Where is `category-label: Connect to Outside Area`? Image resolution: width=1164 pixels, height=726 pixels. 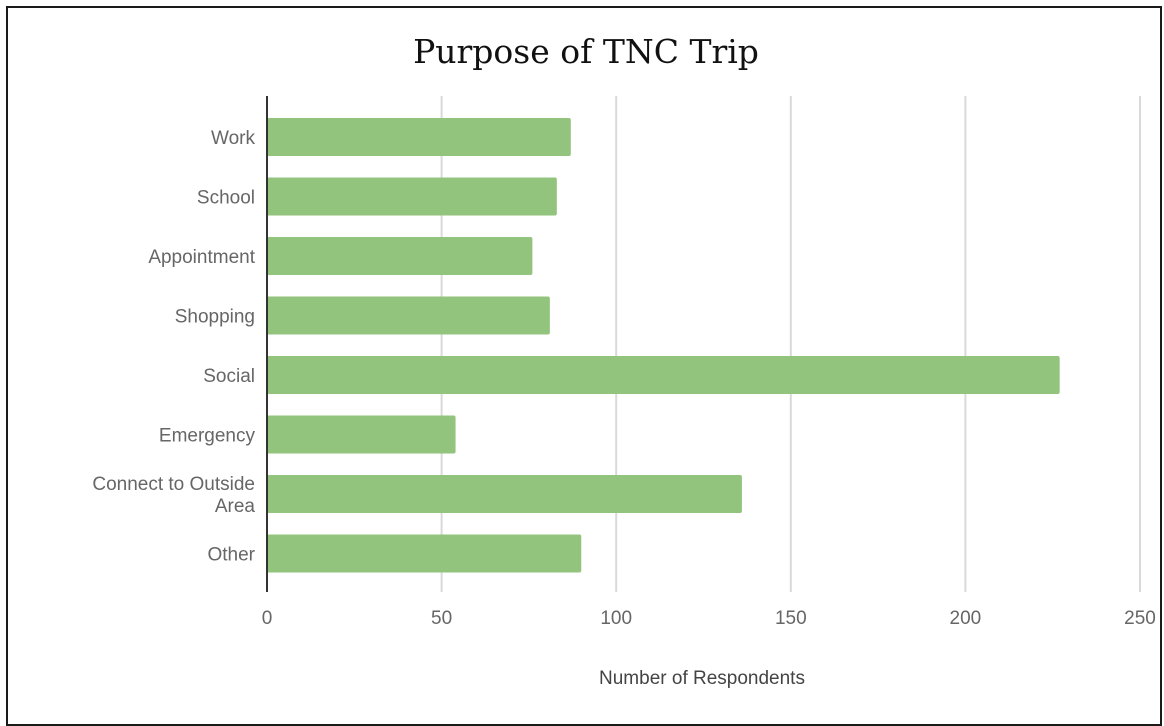 category-label: Connect to Outside Area is located at coordinates (173, 495).